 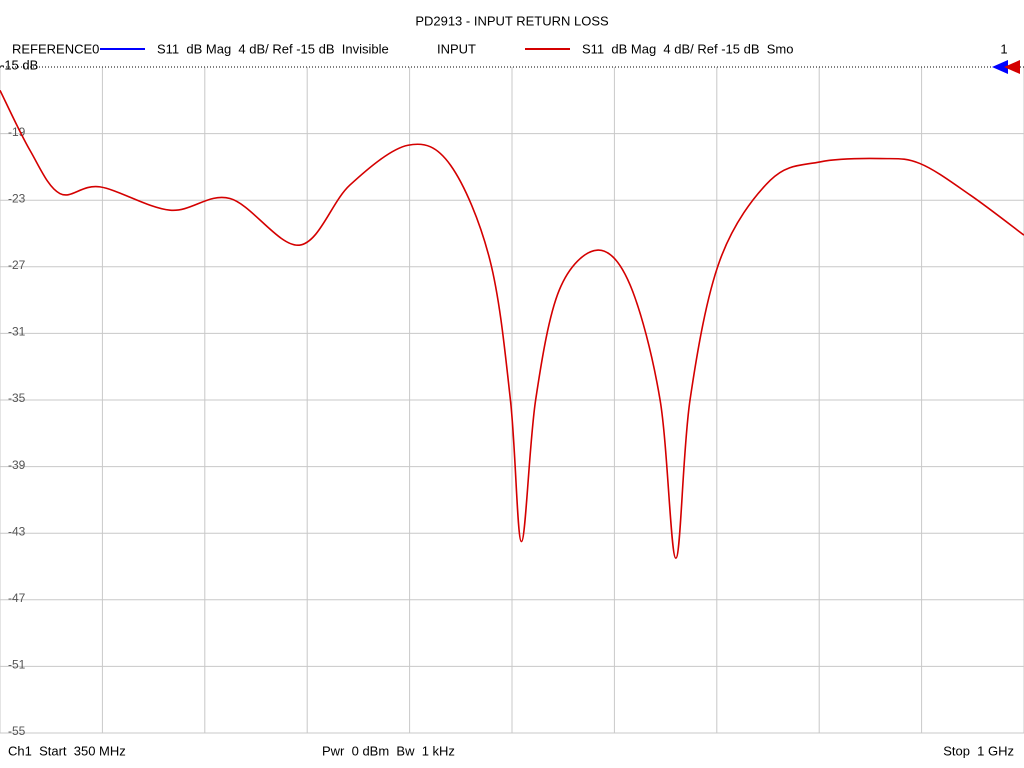 What do you see at coordinates (17, 265) in the screenshot?
I see `y-tick-label: -27` at bounding box center [17, 265].